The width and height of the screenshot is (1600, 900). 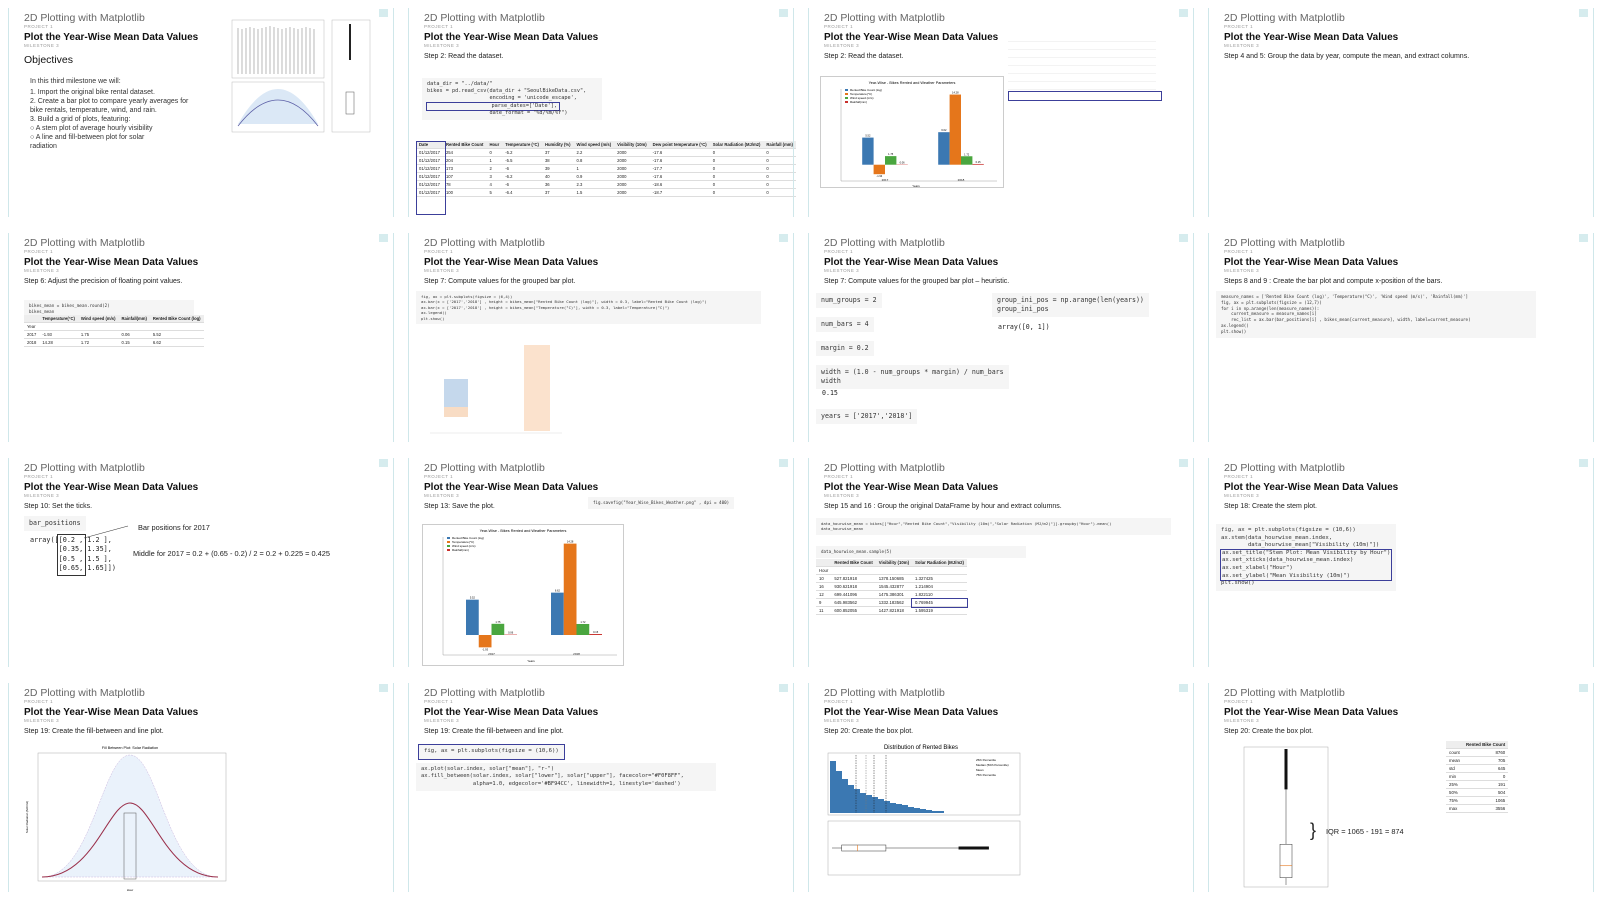 I want to click on table-row: max 3556, so click(x=1477, y=808).